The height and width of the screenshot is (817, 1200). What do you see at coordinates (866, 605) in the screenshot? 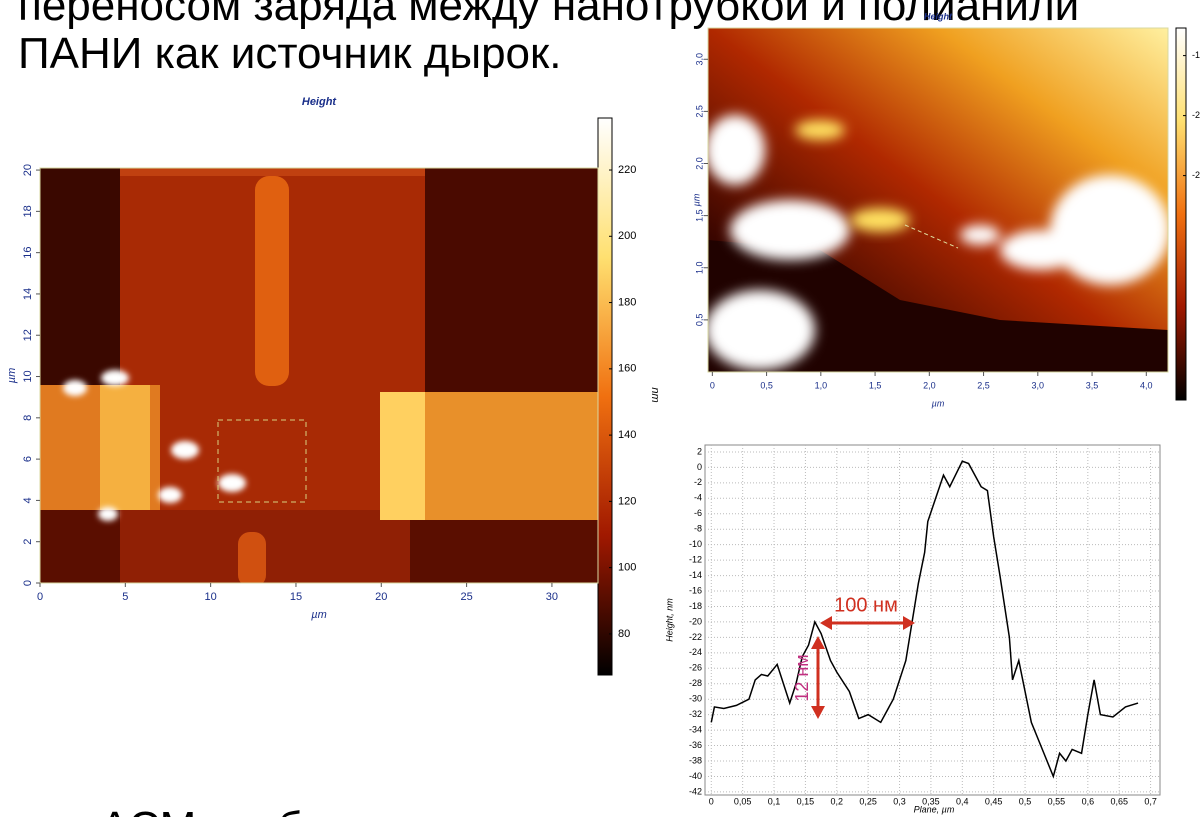
I see `annotation: 100 нм` at bounding box center [866, 605].